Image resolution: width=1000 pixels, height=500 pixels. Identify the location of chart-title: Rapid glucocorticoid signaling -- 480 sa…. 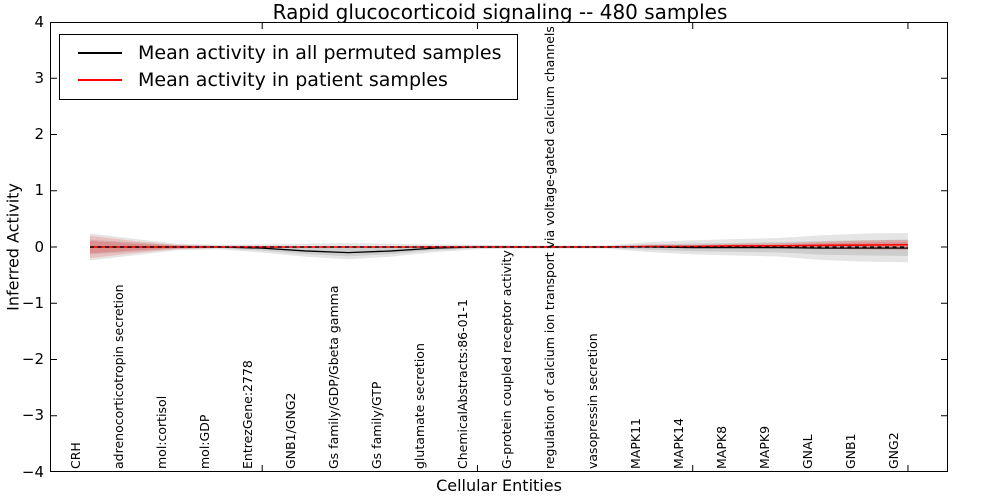
(500, 12).